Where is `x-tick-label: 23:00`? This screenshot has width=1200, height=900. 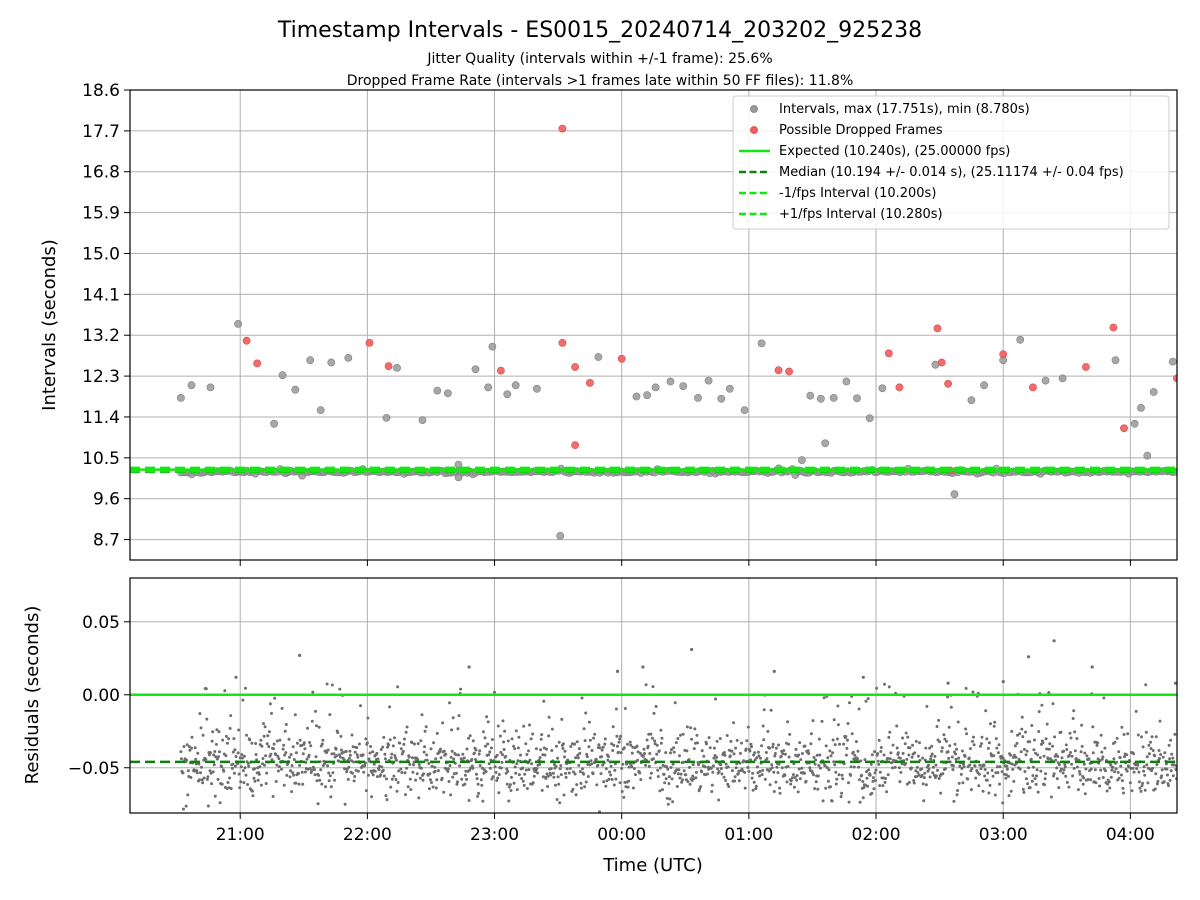 x-tick-label: 23:00 is located at coordinates (494, 835).